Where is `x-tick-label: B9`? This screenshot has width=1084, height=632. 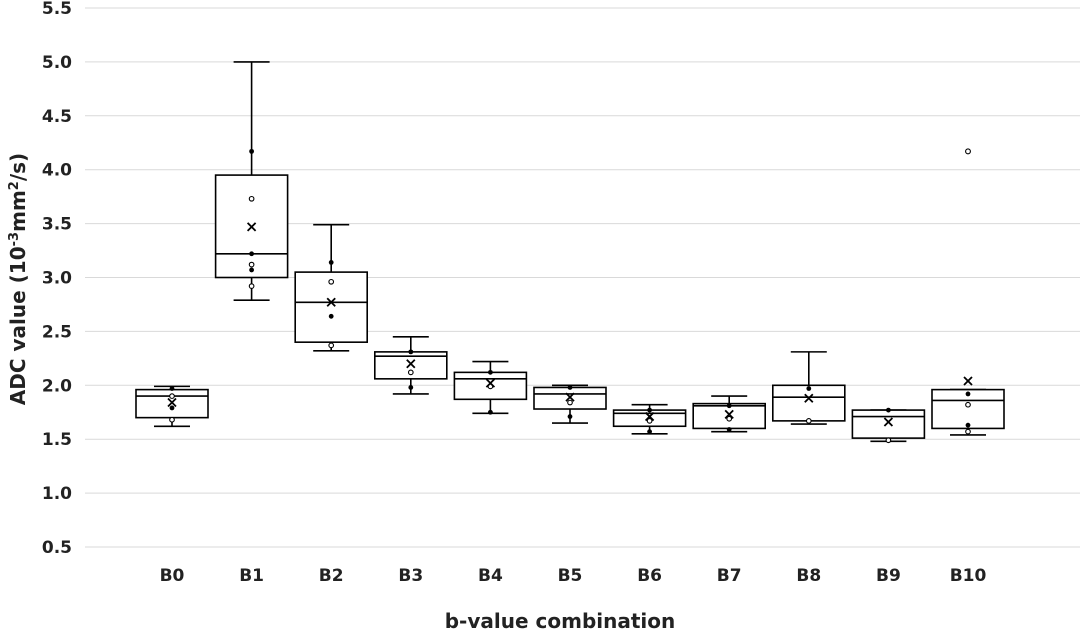 x-tick-label: B9 is located at coordinates (888, 576).